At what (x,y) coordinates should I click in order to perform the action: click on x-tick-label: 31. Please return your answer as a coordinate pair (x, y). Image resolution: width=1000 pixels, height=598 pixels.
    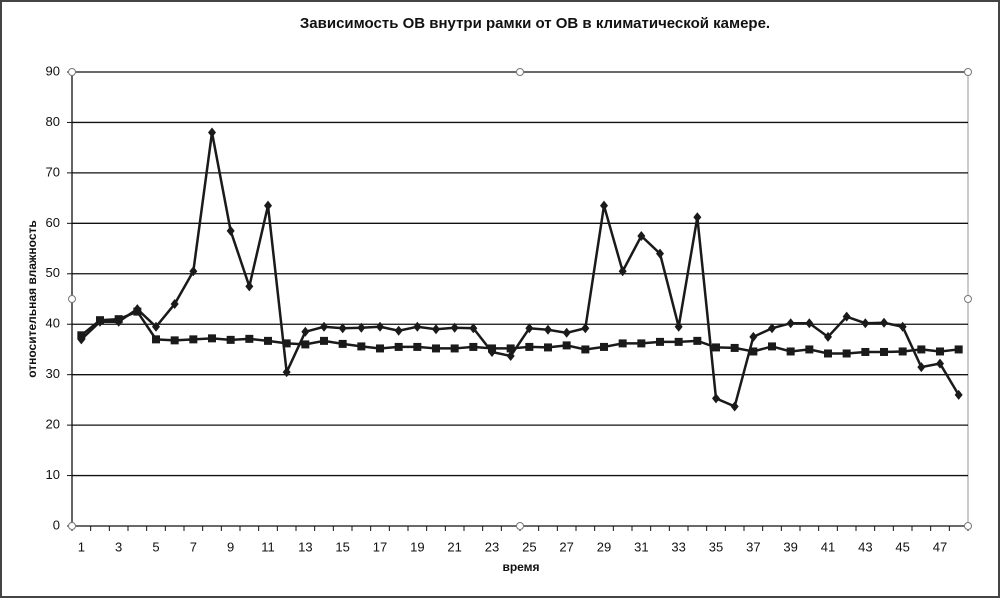
    Looking at the image, I should click on (641, 546).